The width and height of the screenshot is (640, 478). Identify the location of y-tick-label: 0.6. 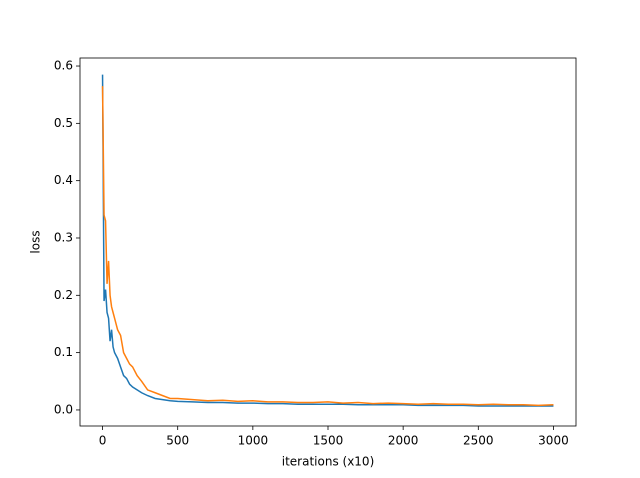
(63, 66).